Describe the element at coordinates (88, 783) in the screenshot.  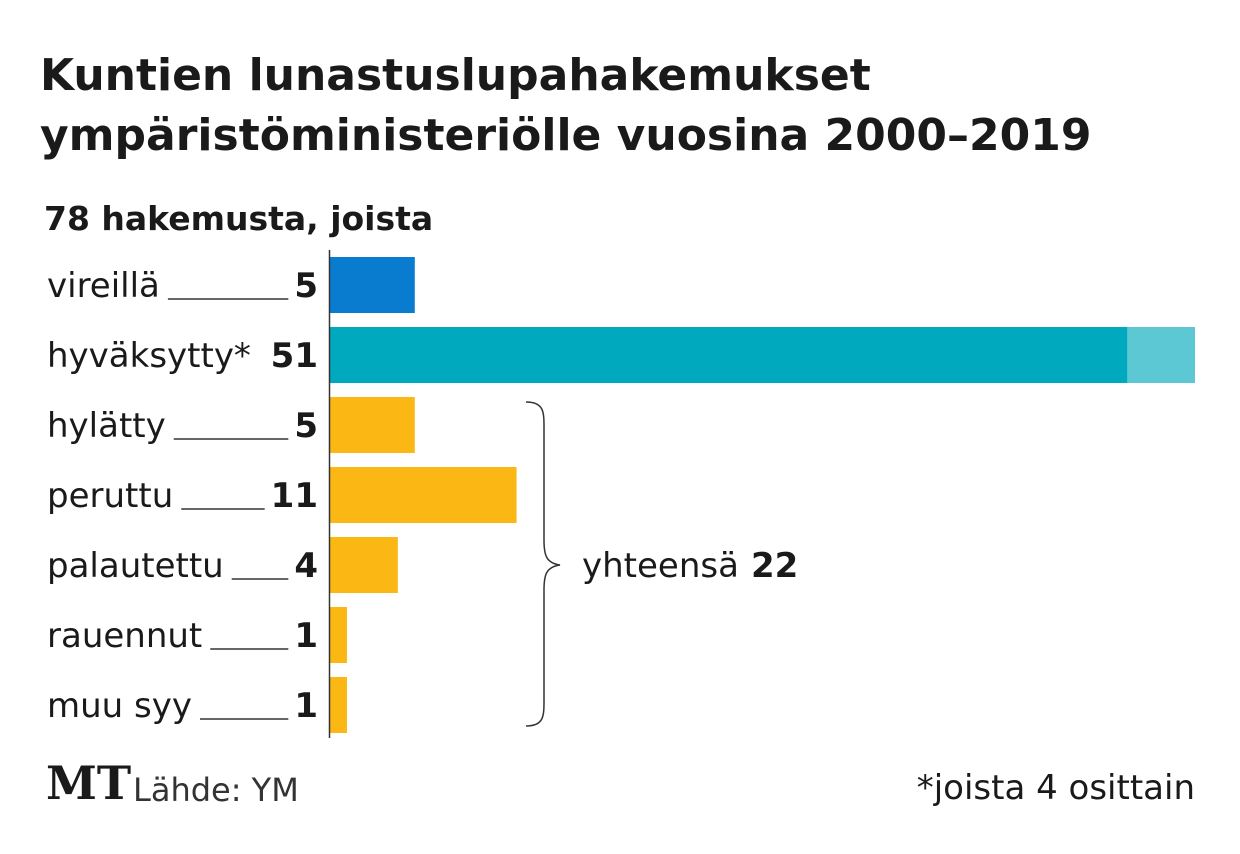
I see `mt-logo: MT` at that location.